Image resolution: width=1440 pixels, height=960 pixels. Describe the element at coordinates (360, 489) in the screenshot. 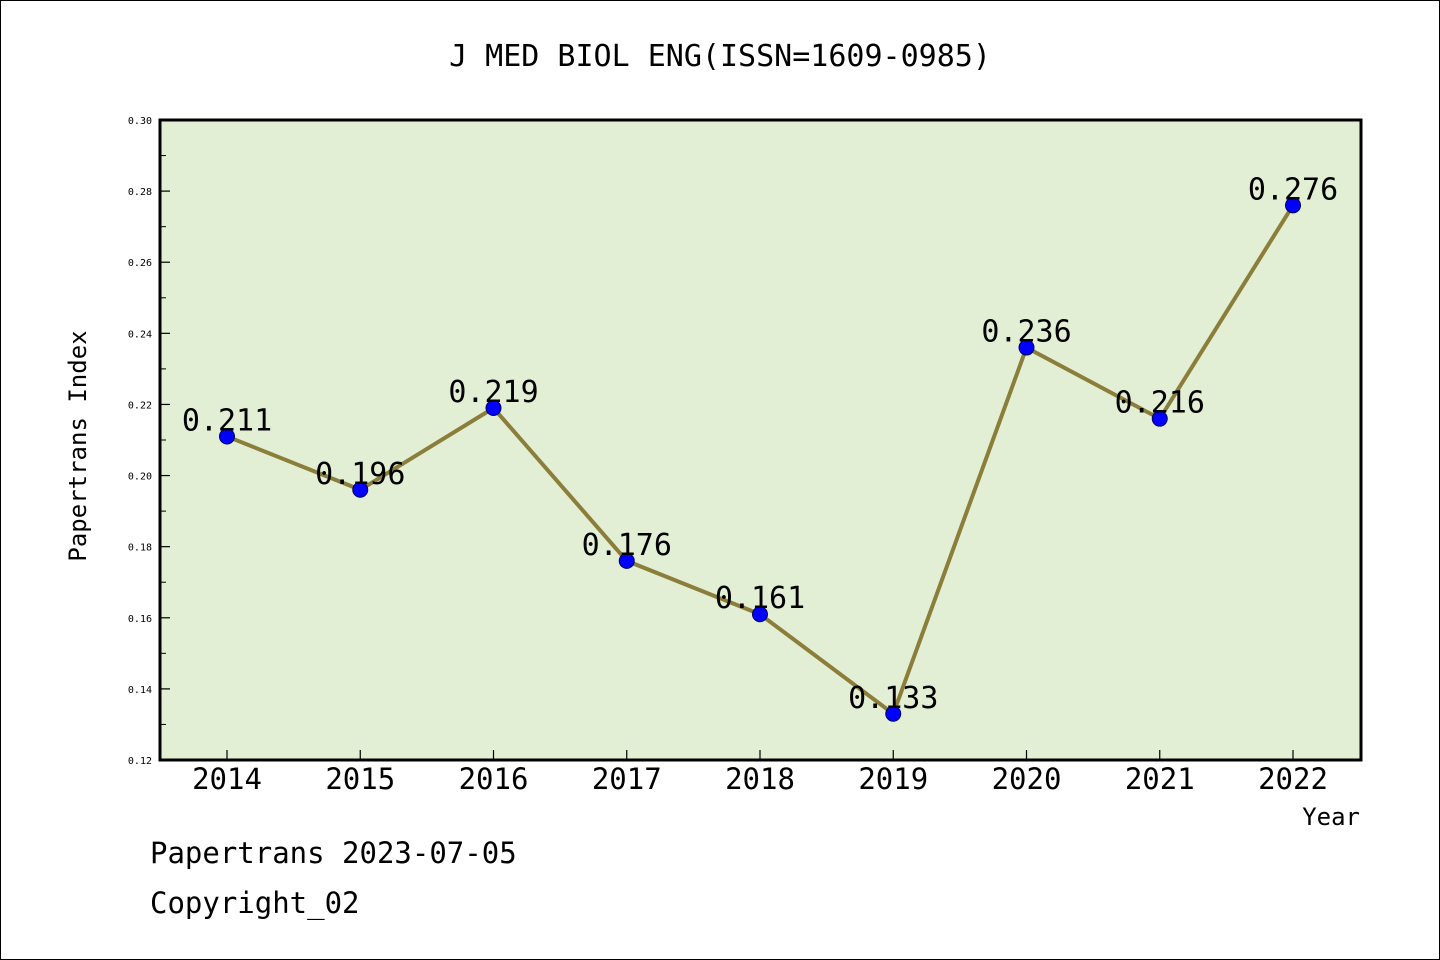

I see `data-point-2015` at that location.